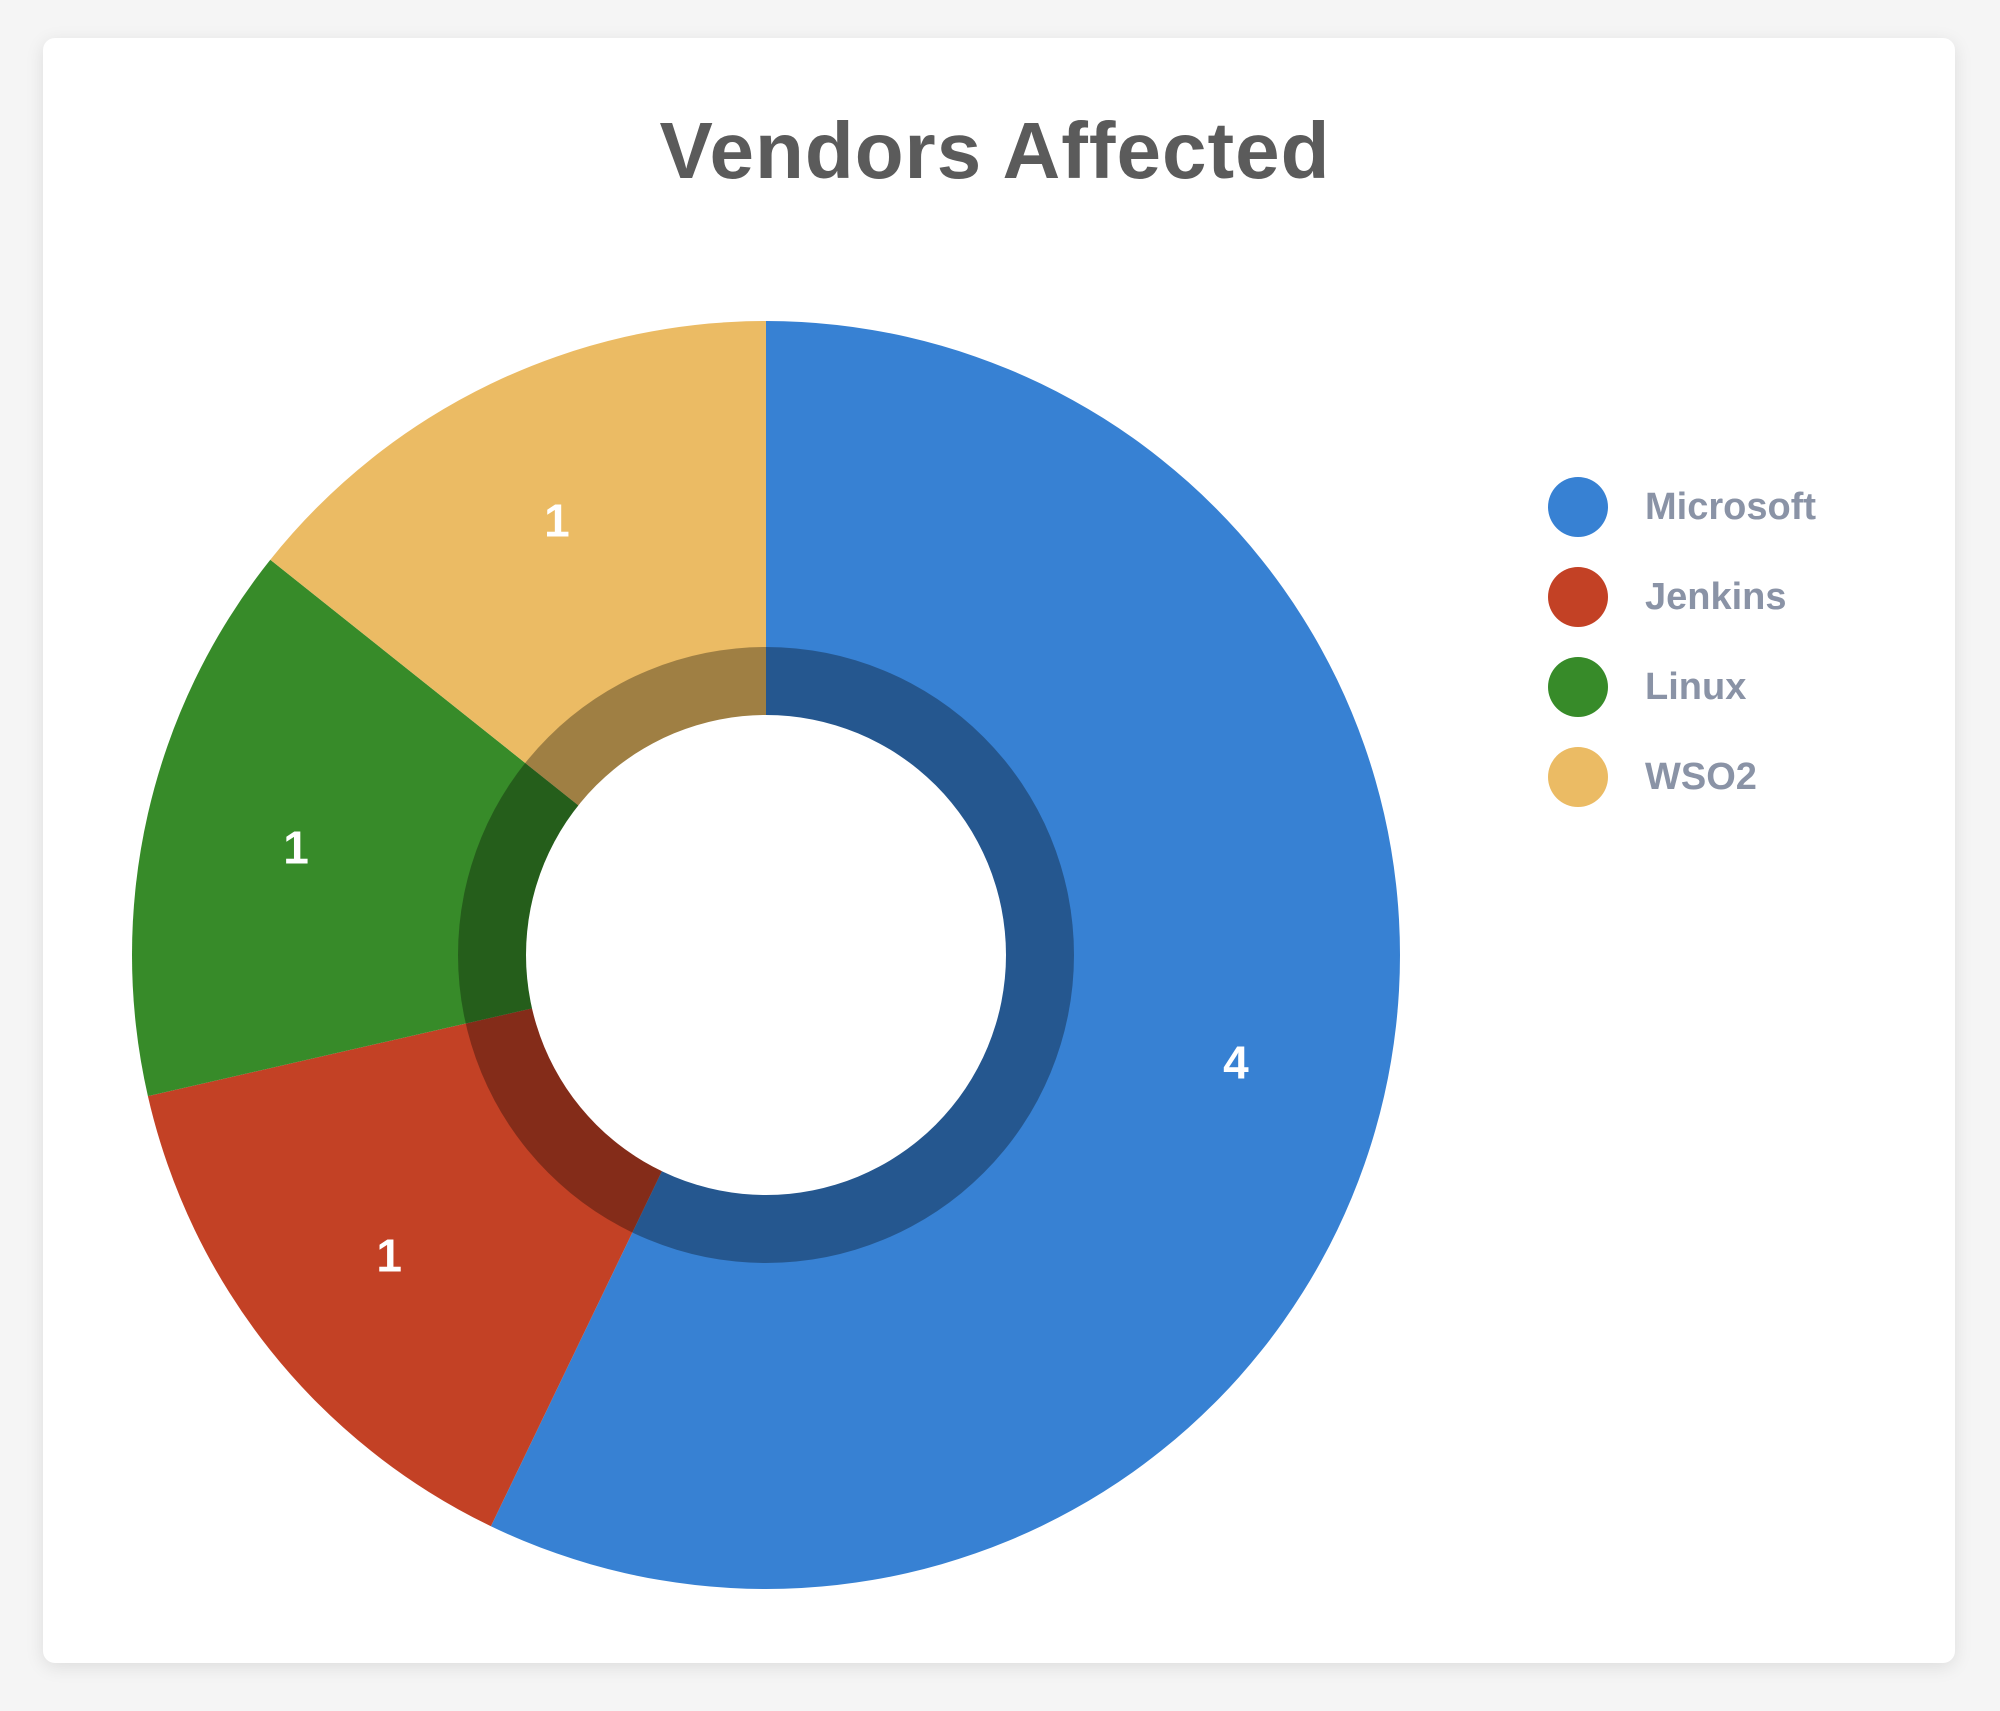 This screenshot has width=2000, height=1711. I want to click on legend-item-microsoft: Microsoft, so click(1682, 507).